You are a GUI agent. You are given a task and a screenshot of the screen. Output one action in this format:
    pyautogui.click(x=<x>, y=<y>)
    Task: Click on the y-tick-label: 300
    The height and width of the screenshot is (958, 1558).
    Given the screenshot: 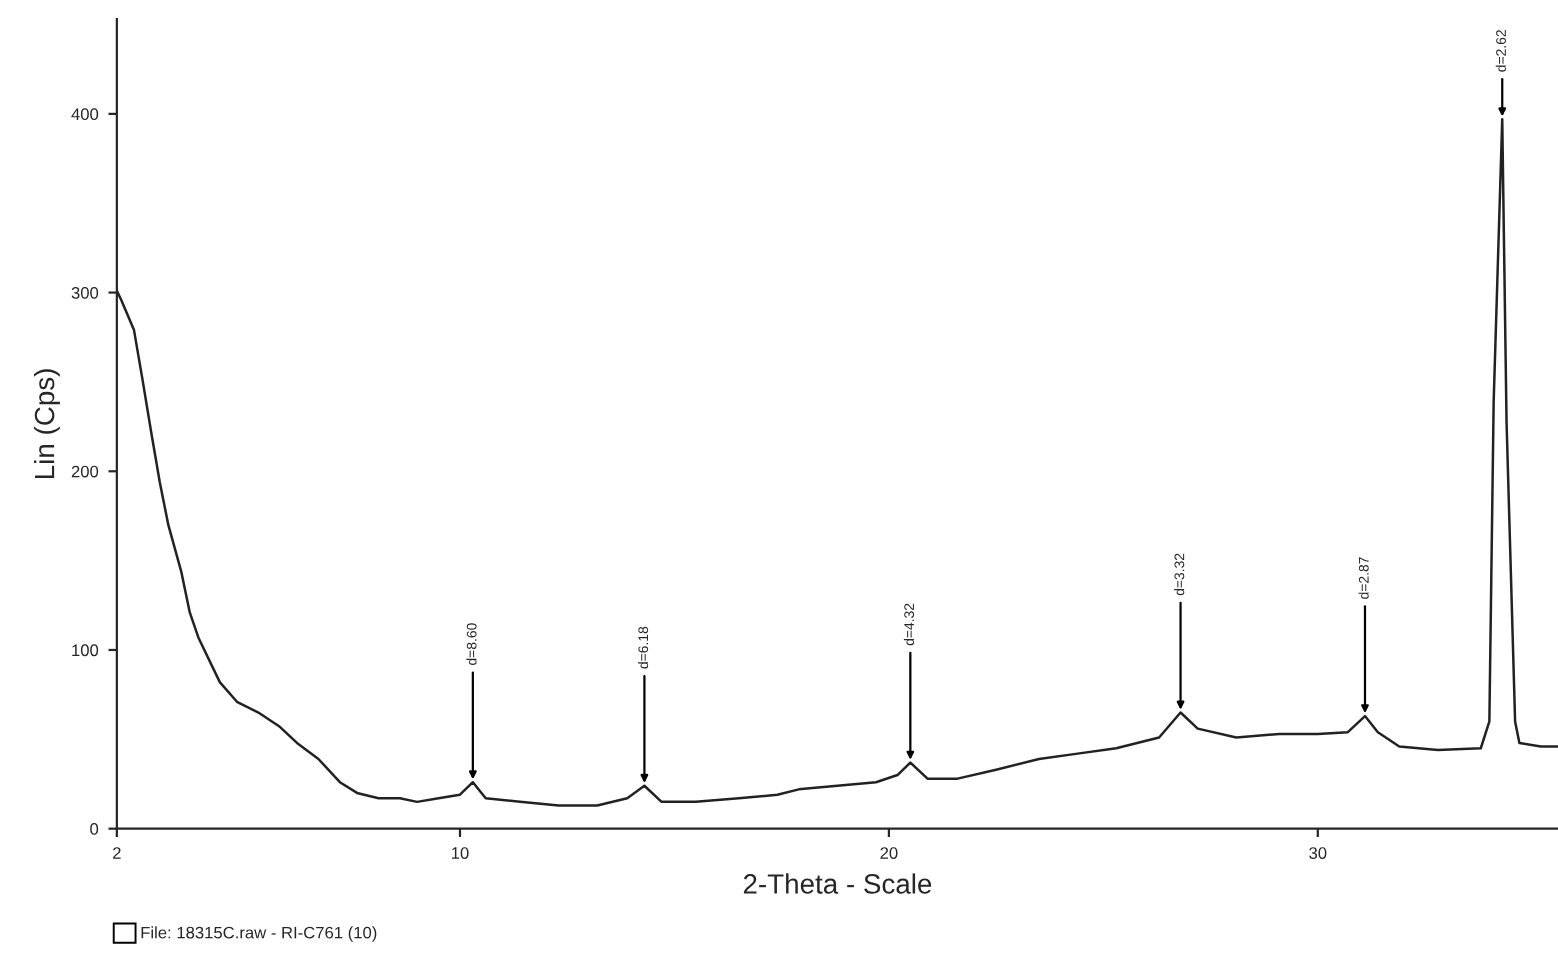 What is the action you would take?
    pyautogui.click(x=85, y=292)
    